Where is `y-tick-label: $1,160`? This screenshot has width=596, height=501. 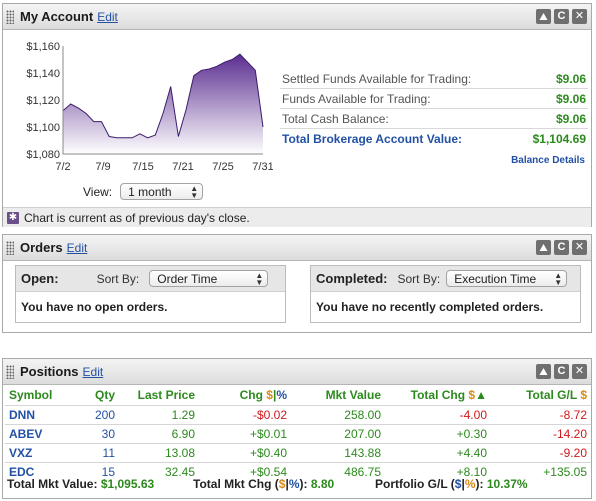 y-tick-label: $1,160 is located at coordinates (43, 47).